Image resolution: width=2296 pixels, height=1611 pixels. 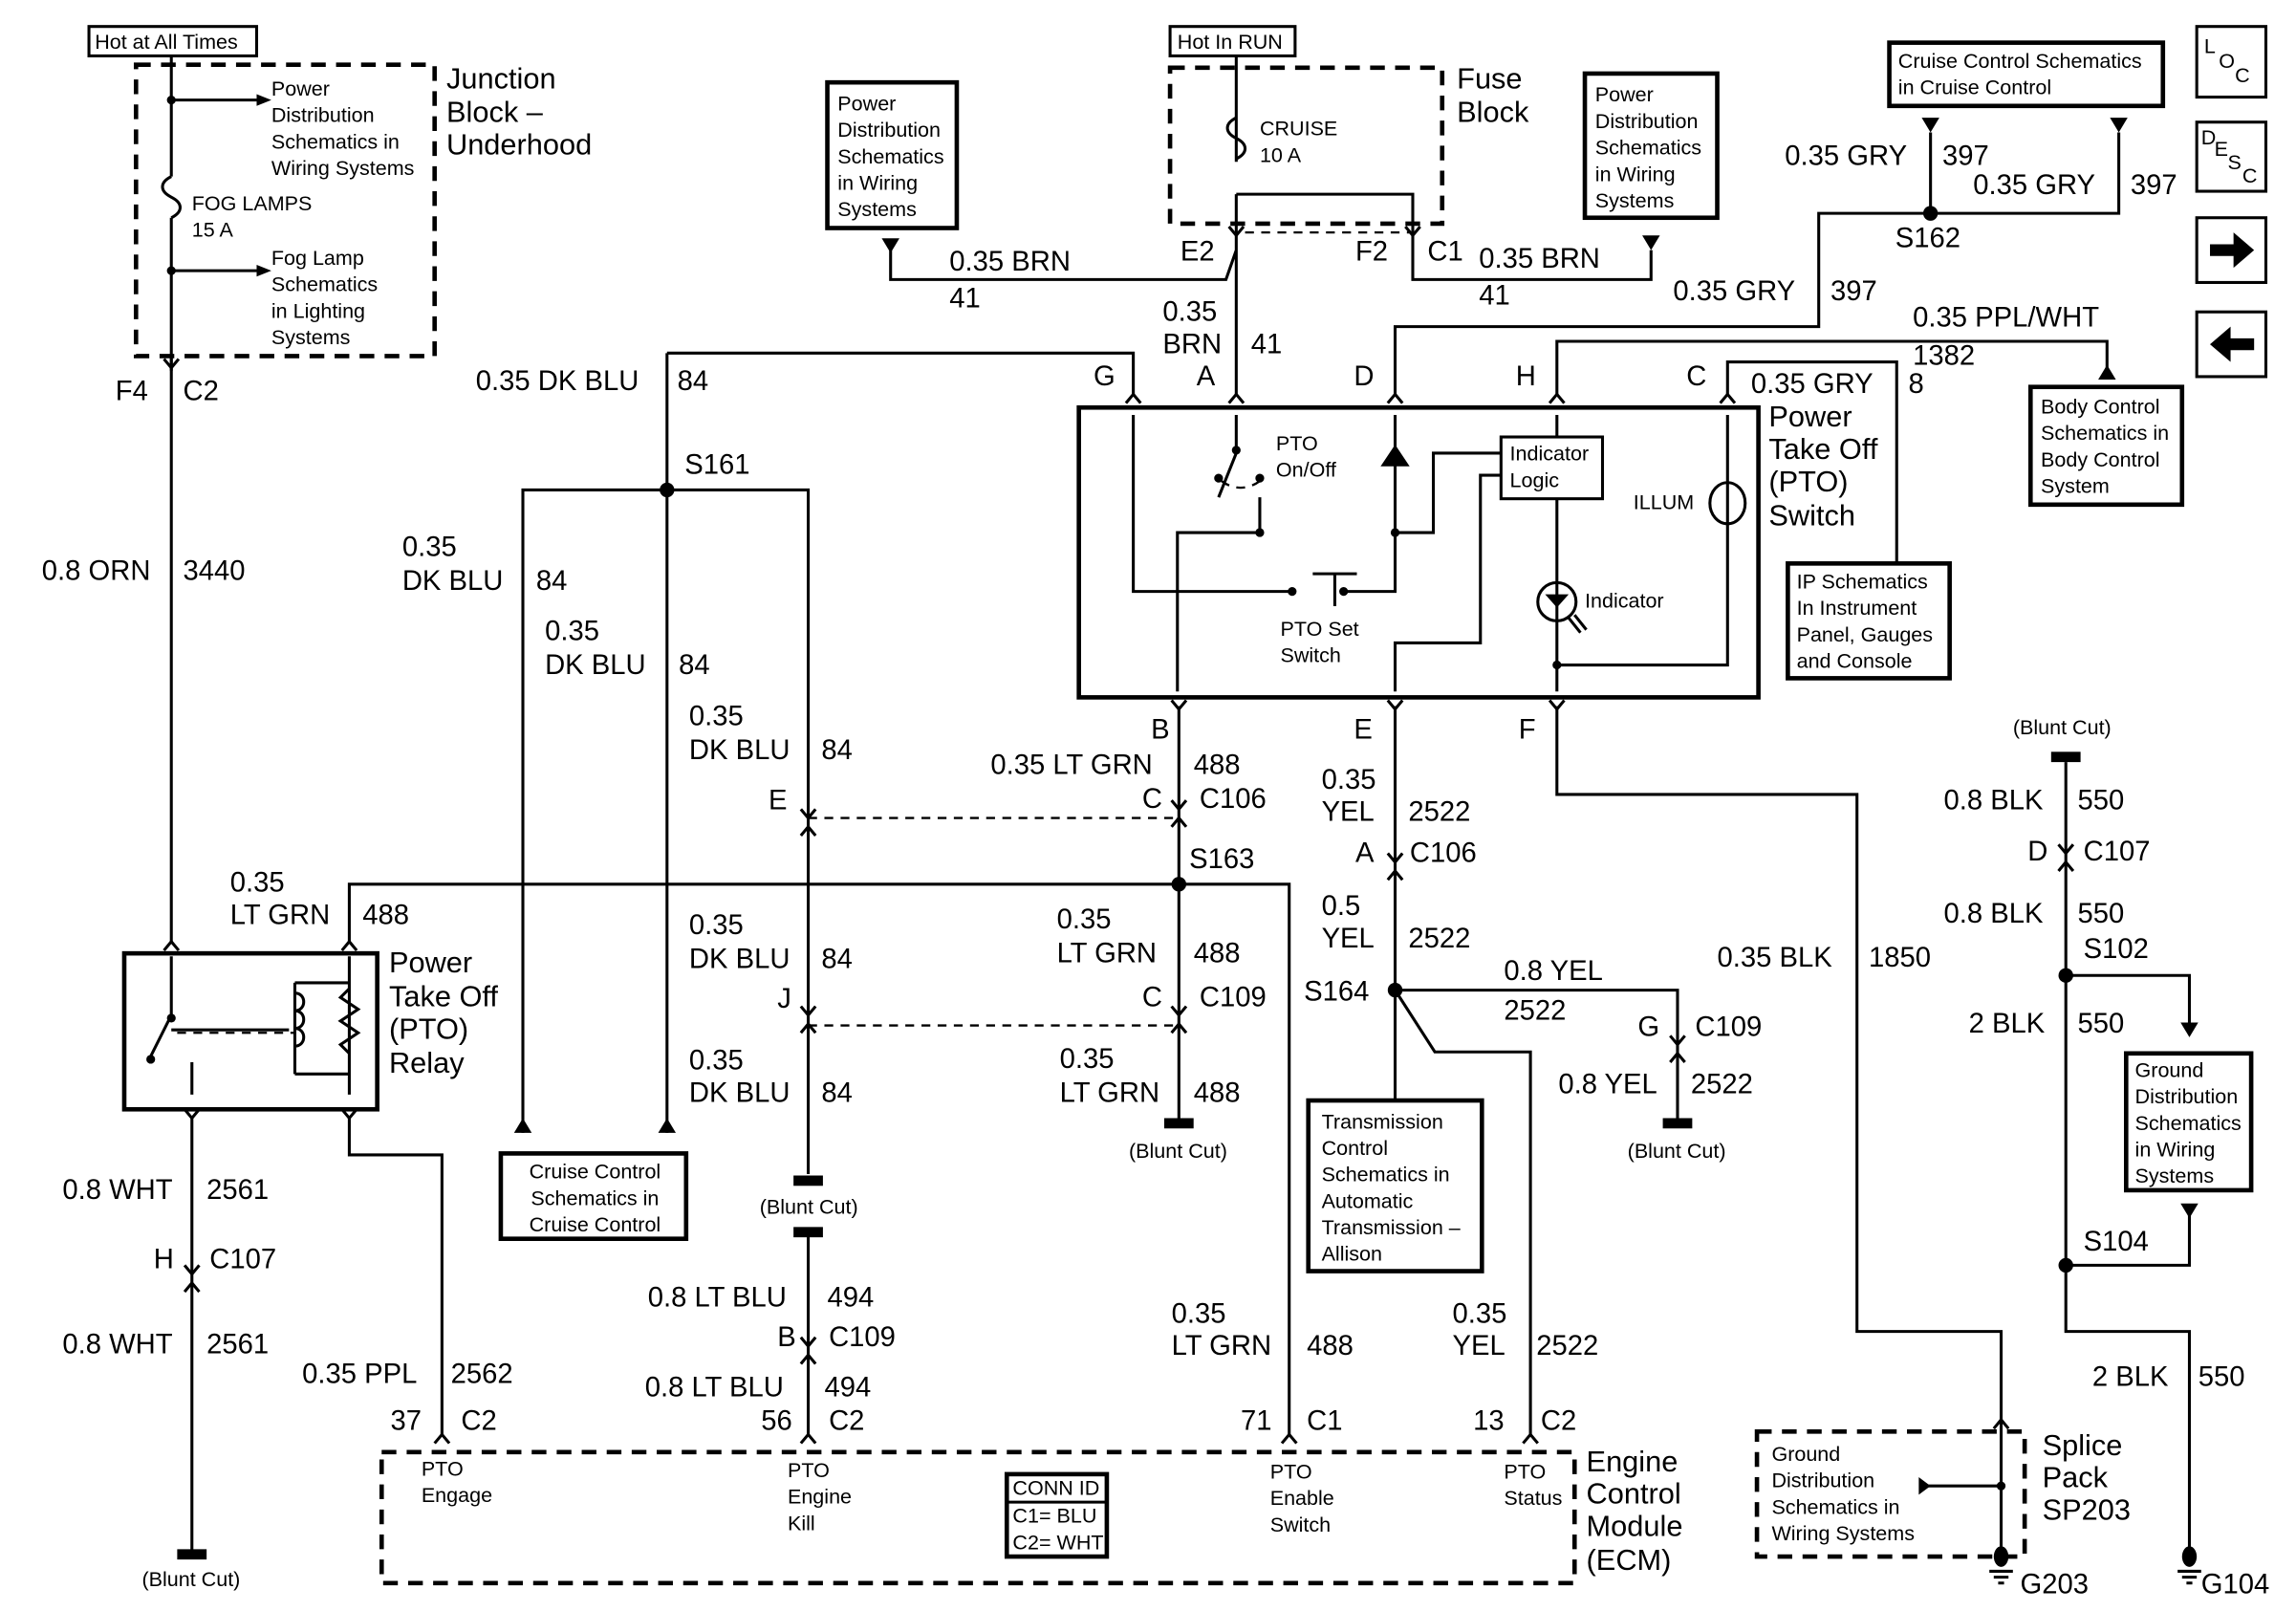 What do you see at coordinates (1302, 1498) in the screenshot?
I see `ecm-pin-label: Enable` at bounding box center [1302, 1498].